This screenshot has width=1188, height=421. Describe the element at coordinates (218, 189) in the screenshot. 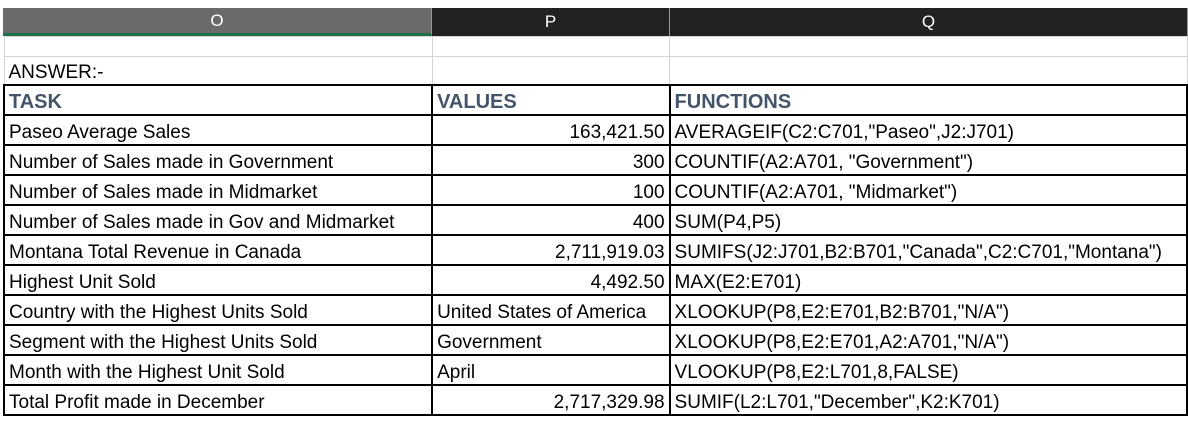

I see `task-cell: Number of Sales made in Midmarket` at that location.